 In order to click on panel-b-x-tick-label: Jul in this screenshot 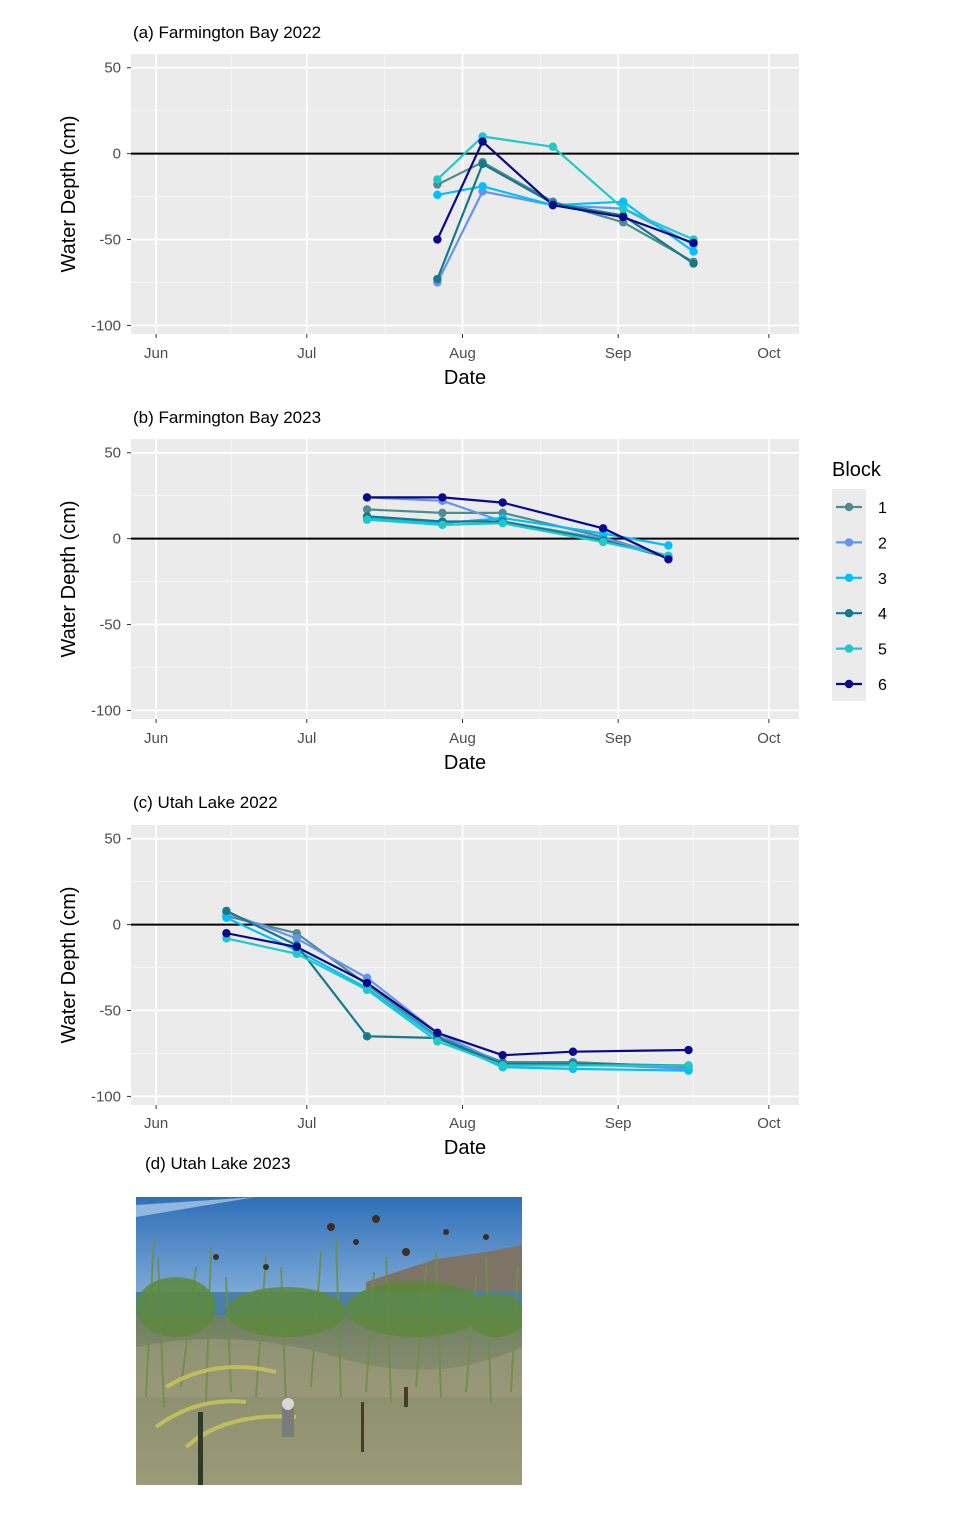, I will do `click(306, 738)`.